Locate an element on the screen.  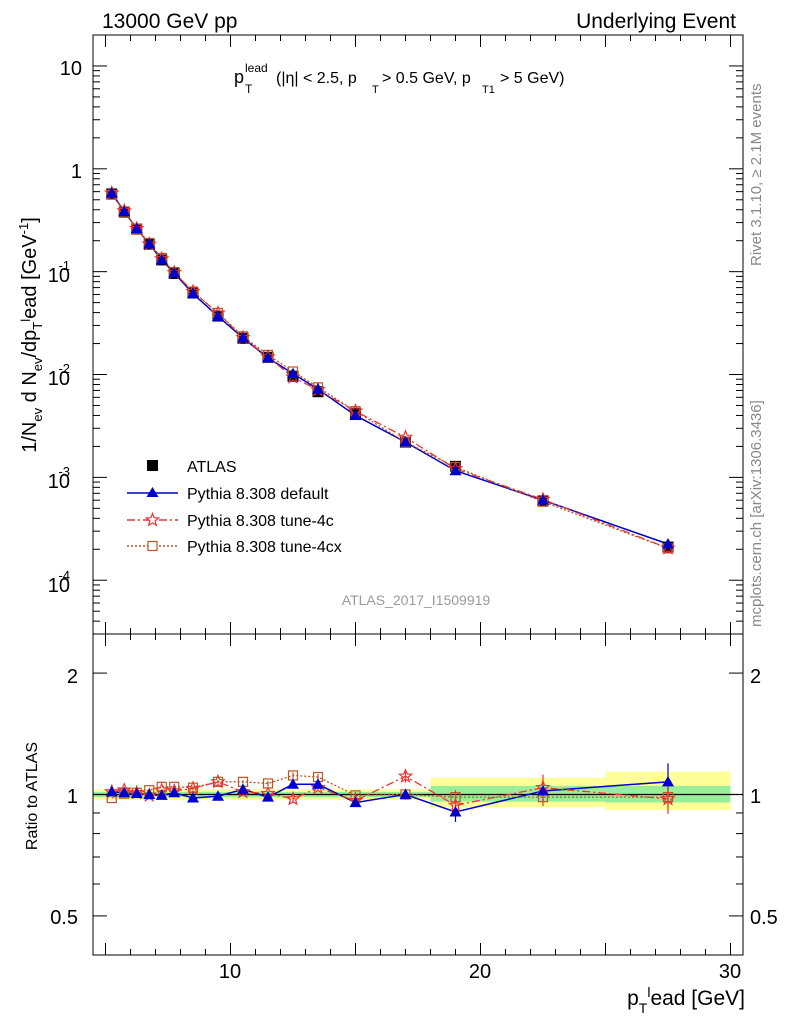
ratio-tick-left-1: 1 is located at coordinates (72, 797).